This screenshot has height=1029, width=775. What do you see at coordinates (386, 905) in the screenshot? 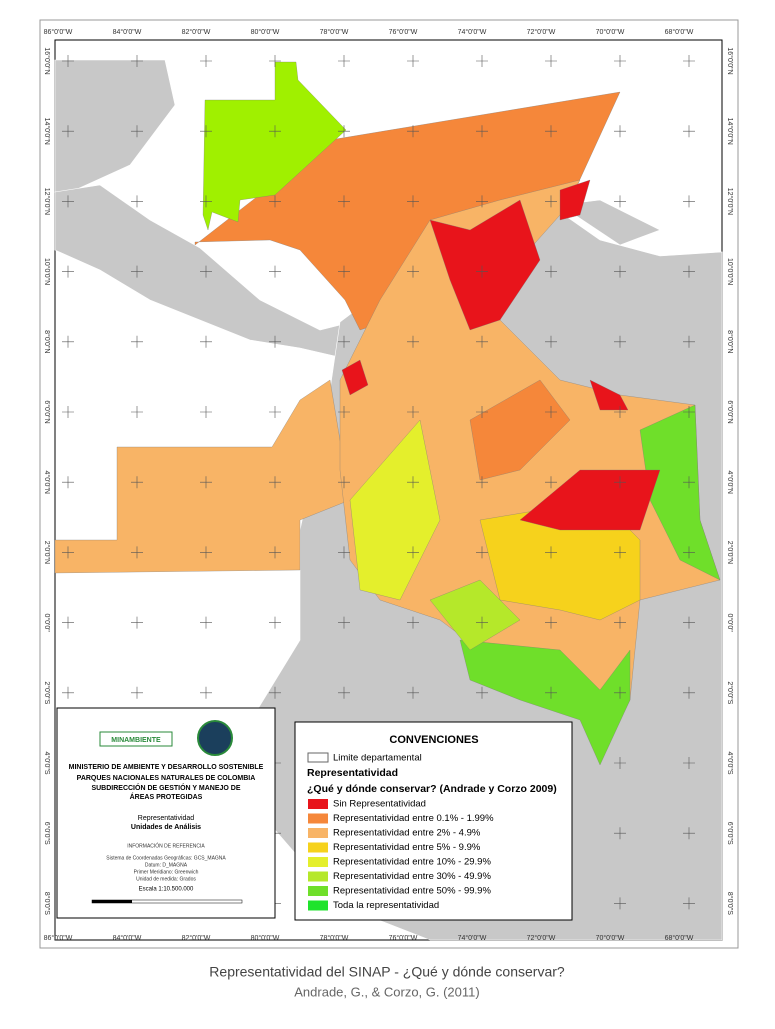
I see `legend-label: Toda la representatividad` at bounding box center [386, 905].